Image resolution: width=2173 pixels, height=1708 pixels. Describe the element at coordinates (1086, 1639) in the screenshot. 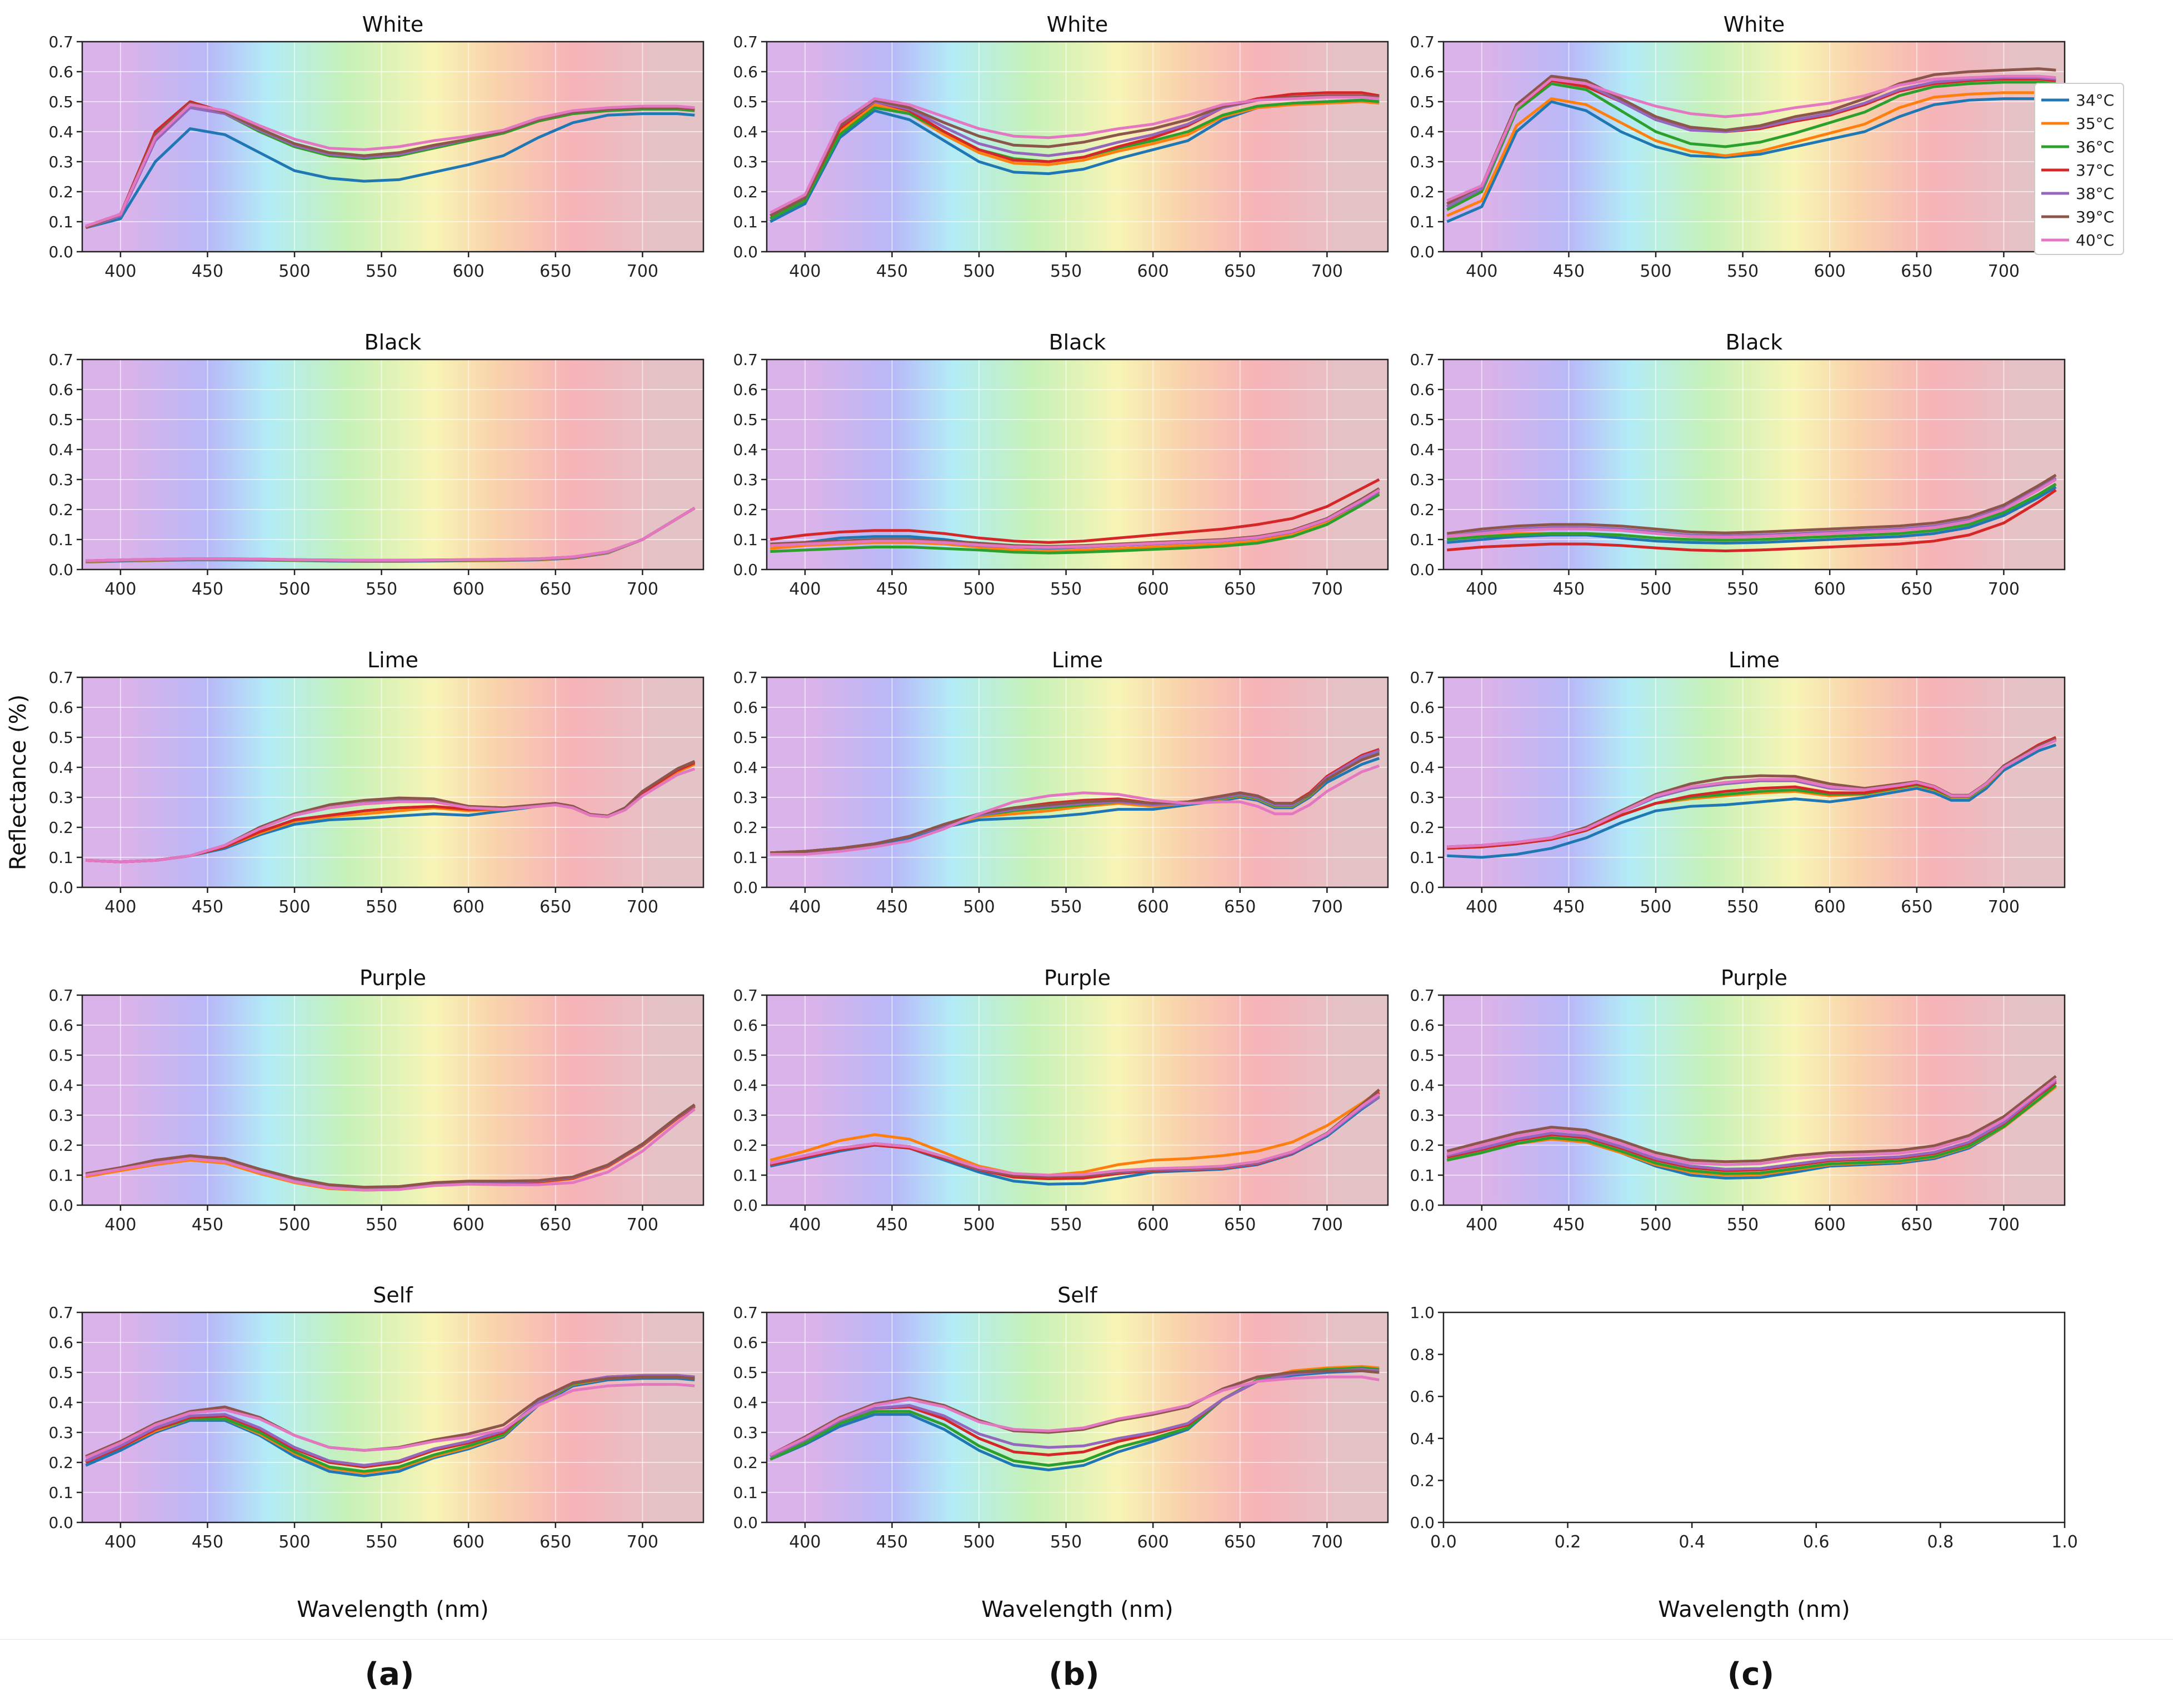

I see `caption-divider` at that location.